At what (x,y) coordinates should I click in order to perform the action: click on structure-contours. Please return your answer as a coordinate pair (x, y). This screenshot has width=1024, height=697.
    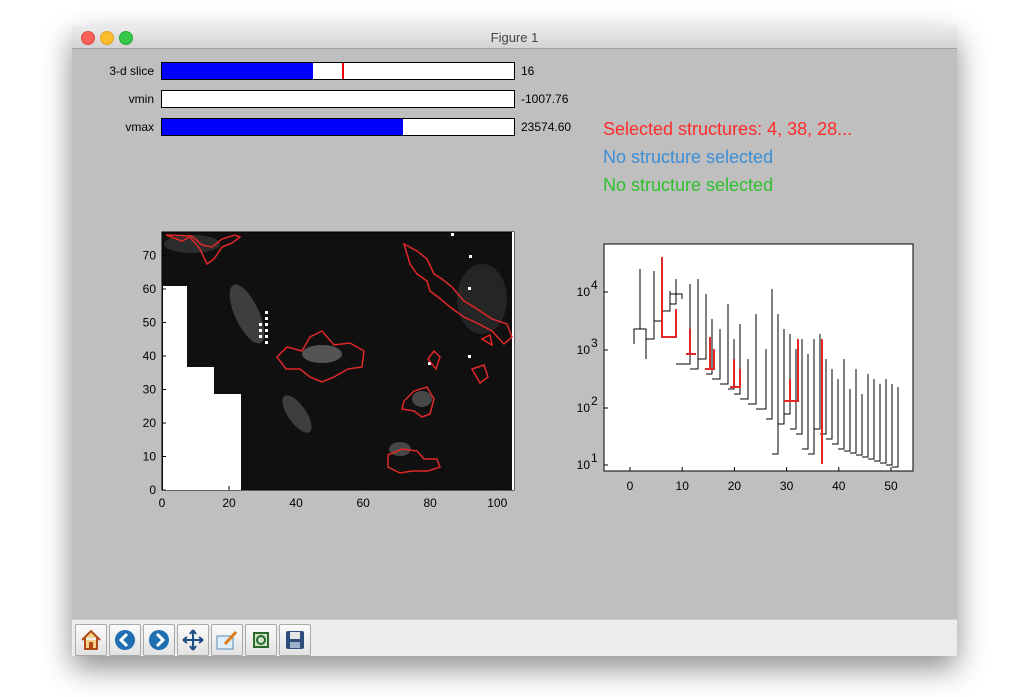
    Looking at the image, I should click on (339, 354).